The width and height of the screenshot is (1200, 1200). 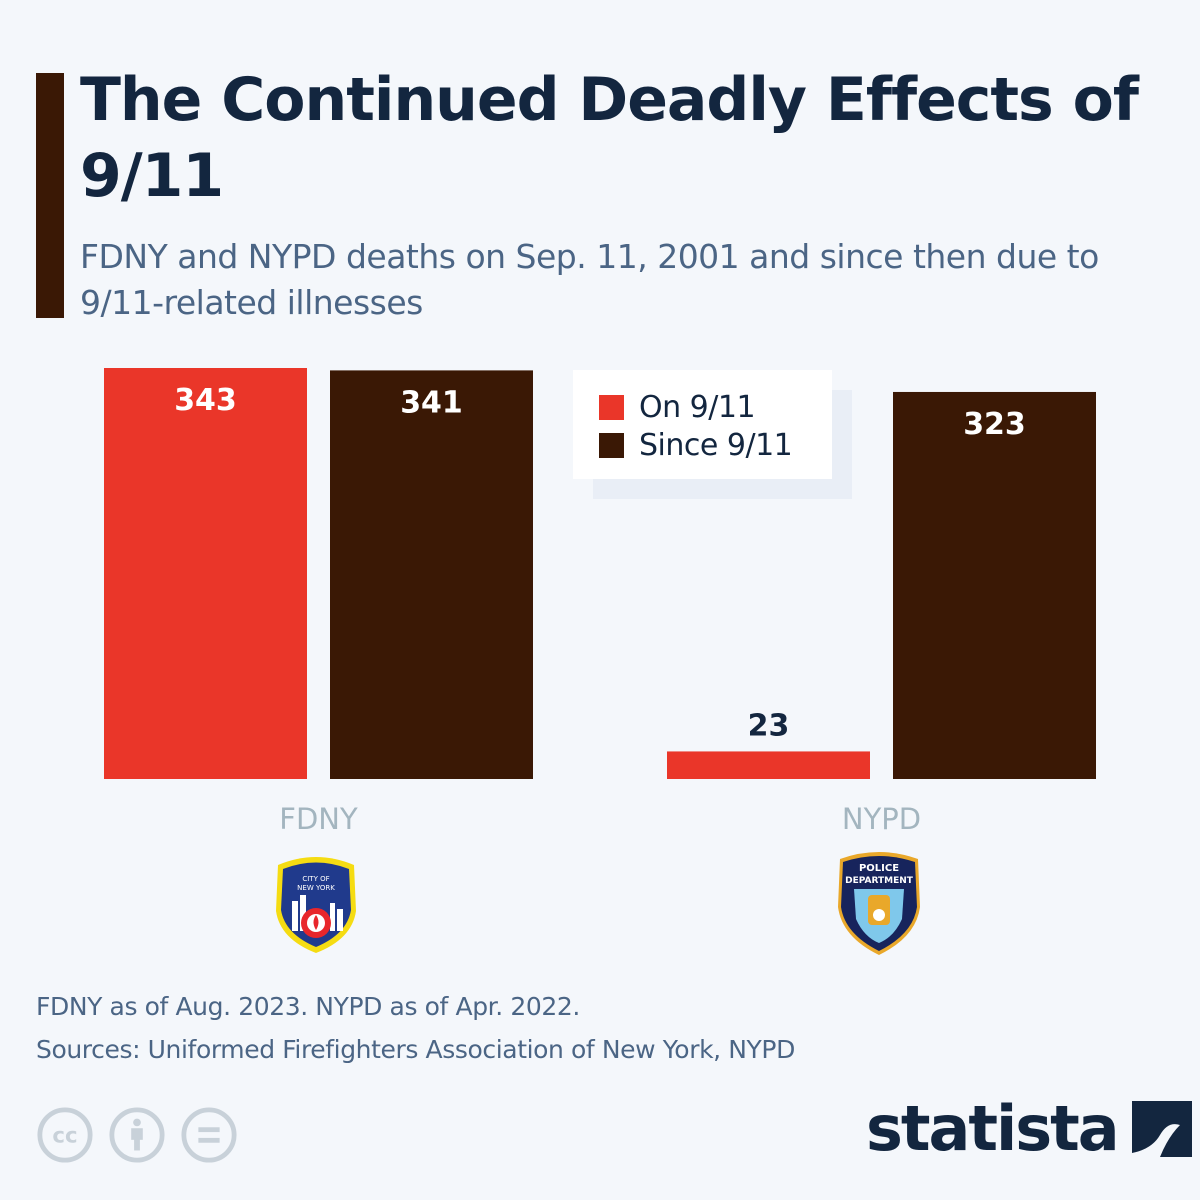 I want to click on legend-item-since-911: Since 9/11, so click(x=696, y=445).